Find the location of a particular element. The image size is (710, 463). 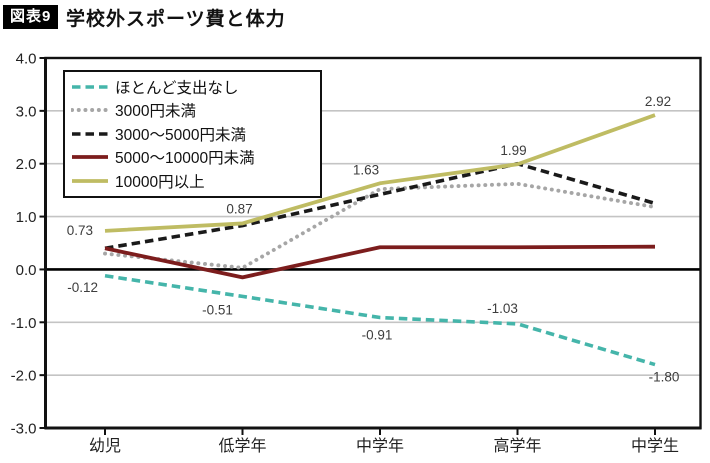

data-label: -0.51 is located at coordinates (217, 309).